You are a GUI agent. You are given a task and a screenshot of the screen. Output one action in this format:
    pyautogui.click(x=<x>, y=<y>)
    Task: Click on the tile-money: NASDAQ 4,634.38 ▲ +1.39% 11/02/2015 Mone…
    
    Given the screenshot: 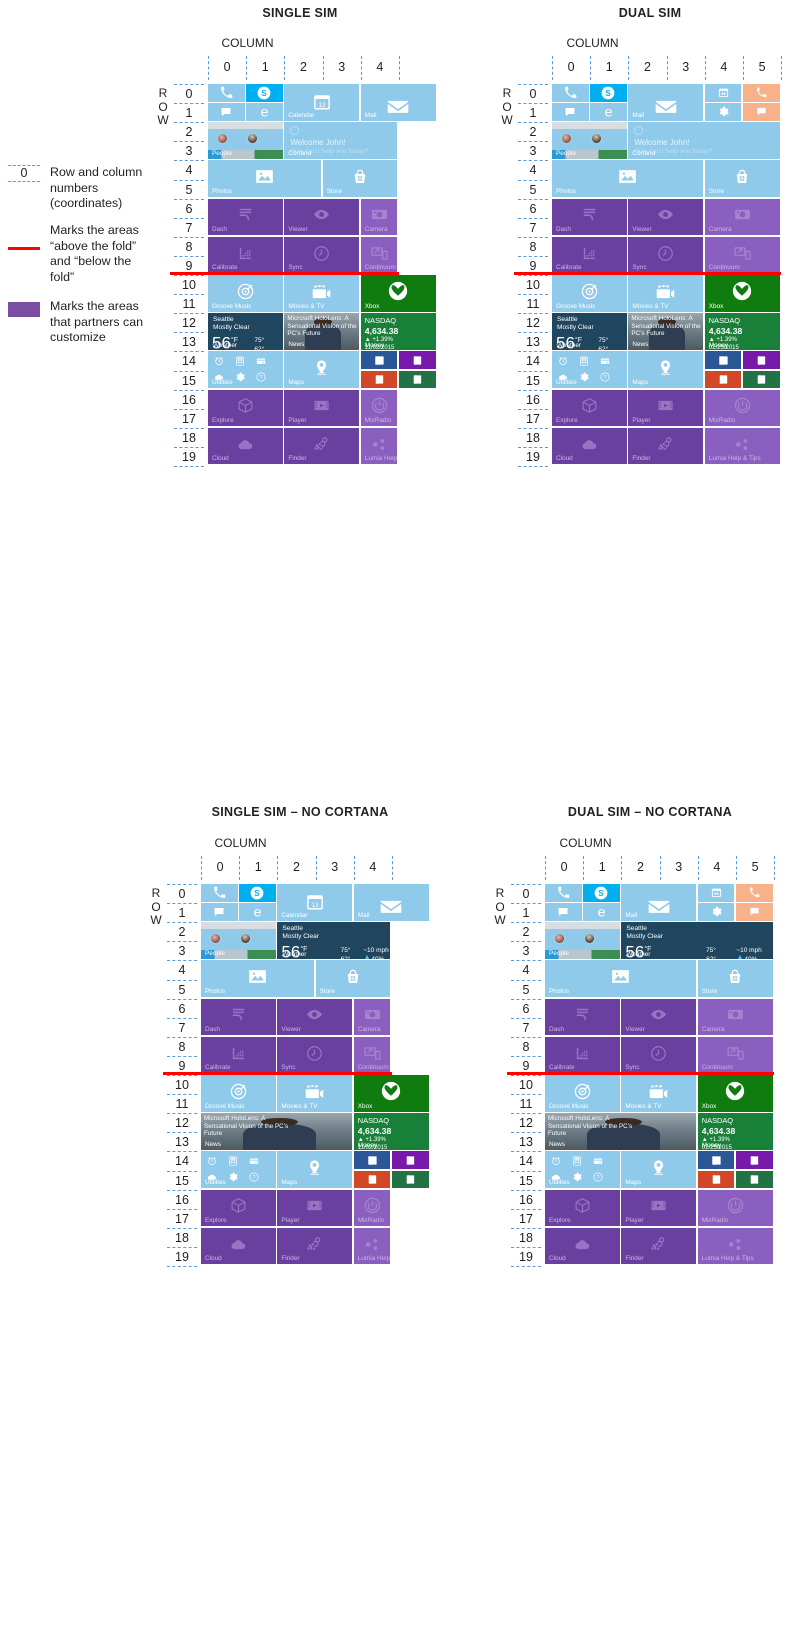 What is the action you would take?
    pyautogui.click(x=391, y=1131)
    